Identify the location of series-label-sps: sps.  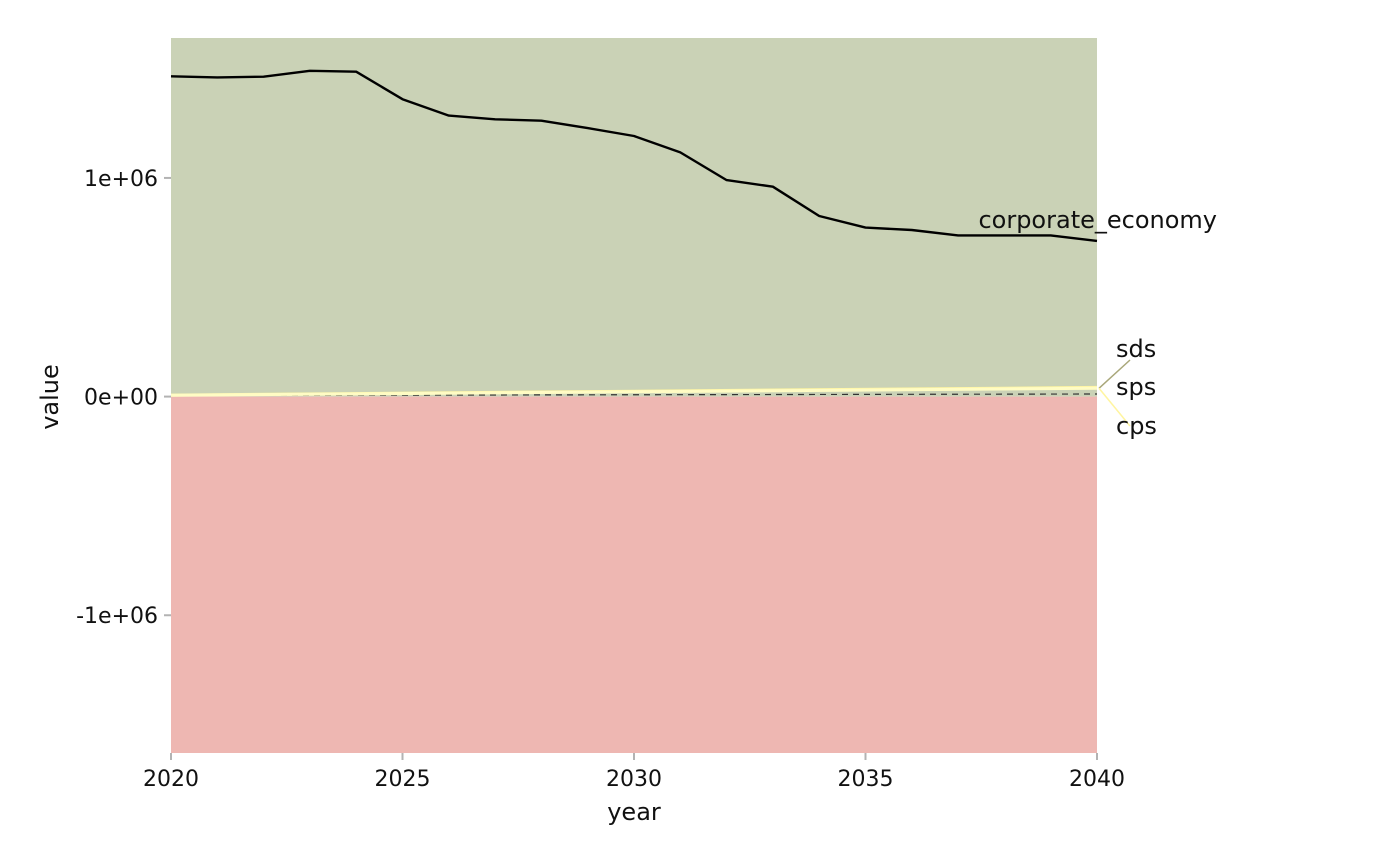
(1136, 387).